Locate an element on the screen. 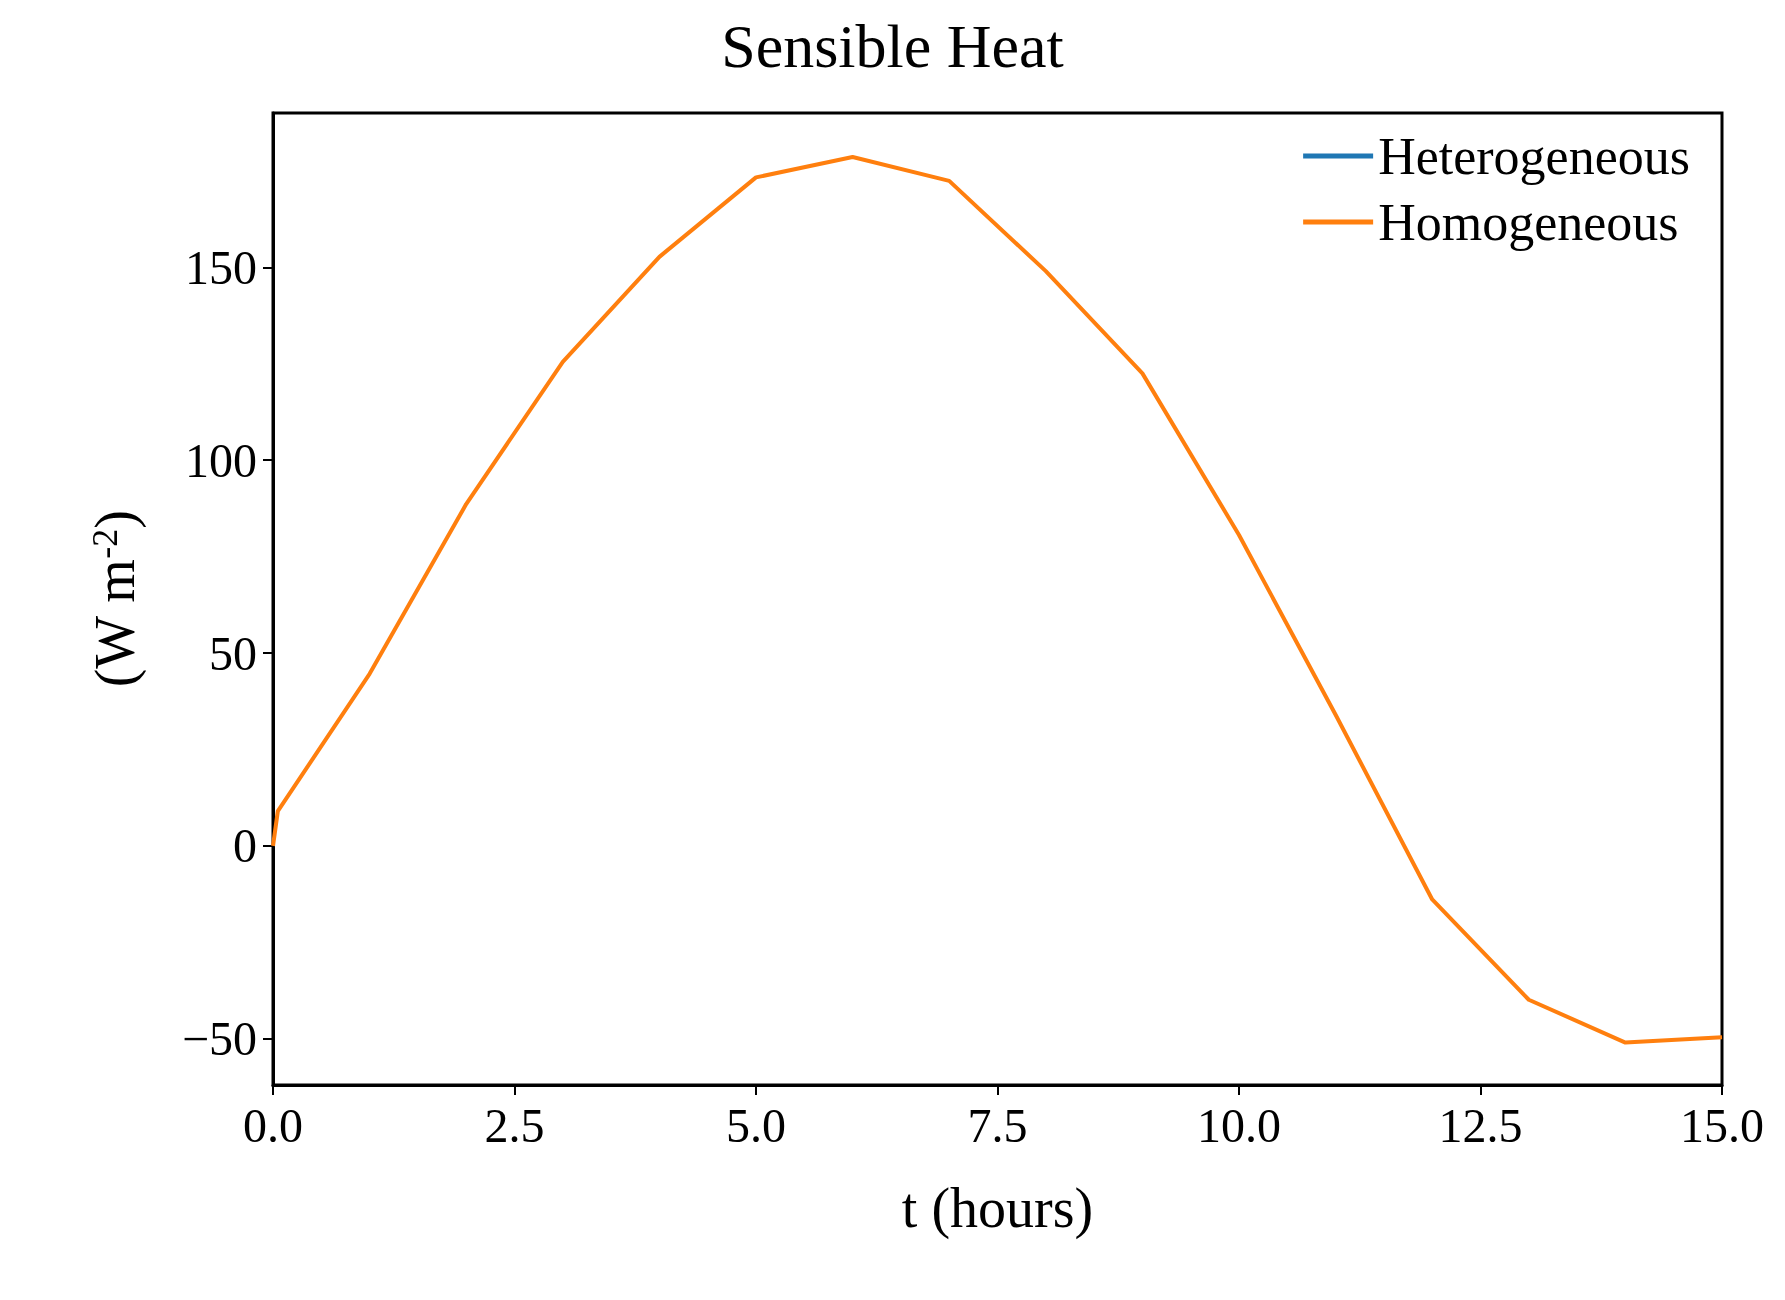 This screenshot has height=1300, width=1785. x-tick-label: 5.0 is located at coordinates (756, 1125).